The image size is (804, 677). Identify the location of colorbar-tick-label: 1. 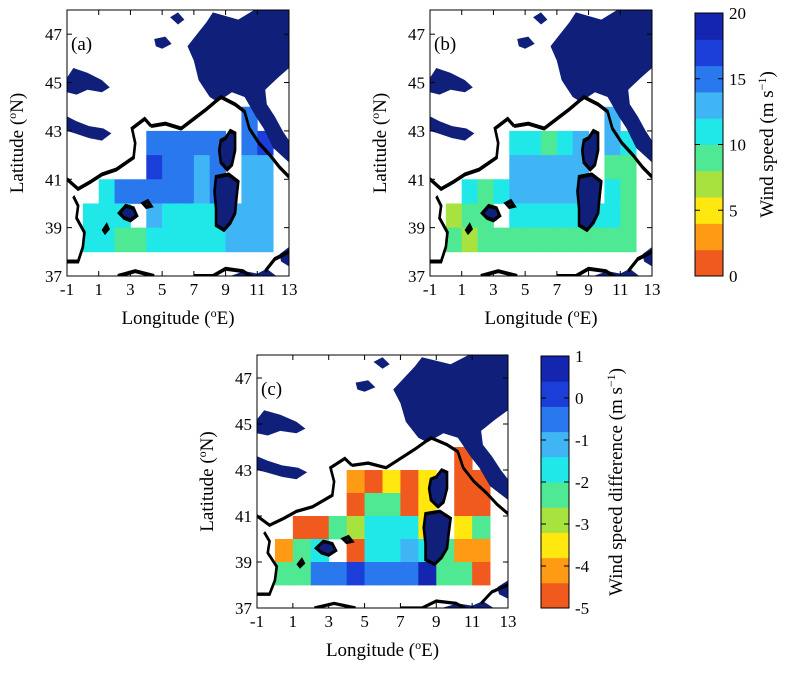
(579, 356).